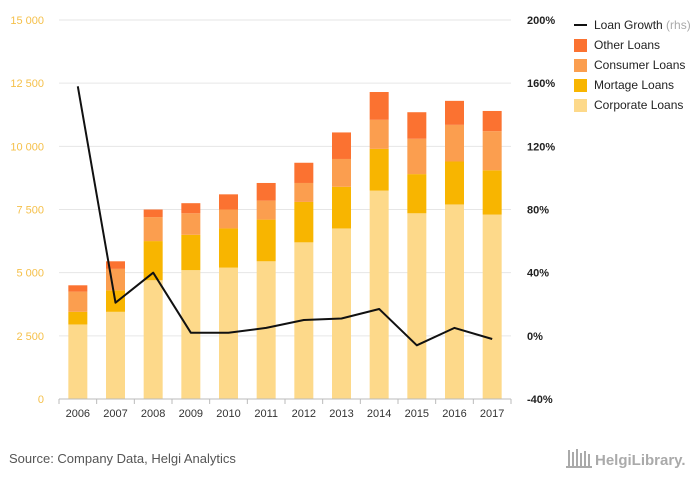  I want to click on y-left-tick-label: 7 500, so click(30, 211).